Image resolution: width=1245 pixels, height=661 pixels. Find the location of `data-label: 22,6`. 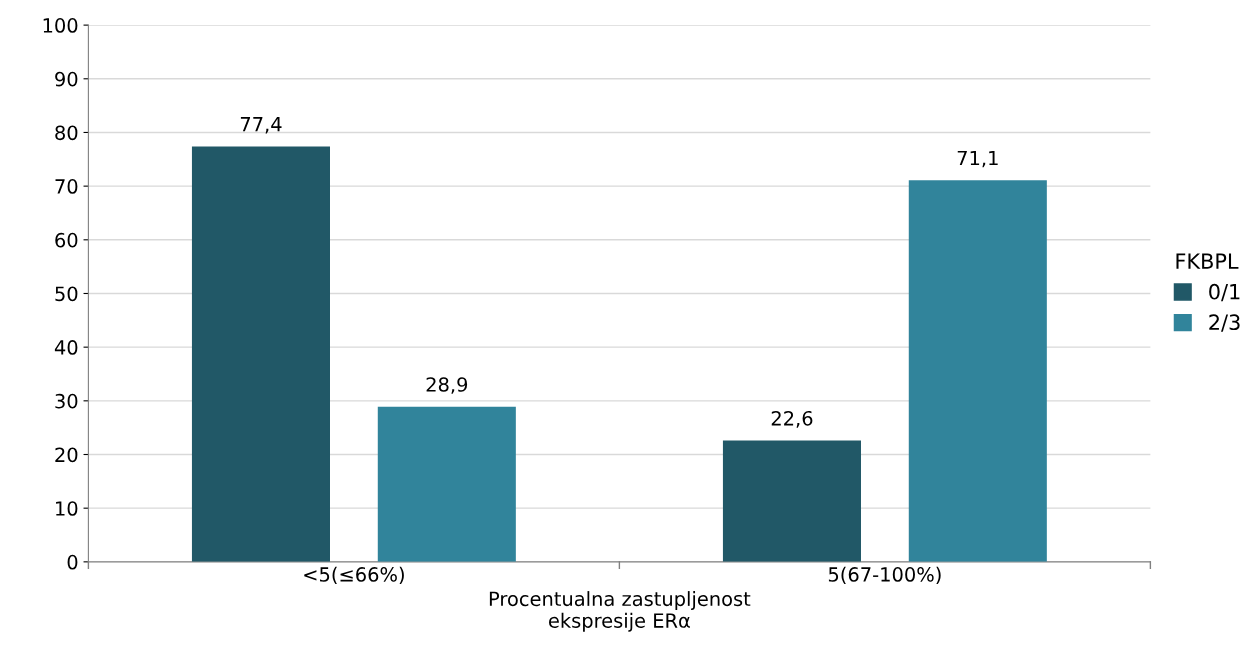

data-label: 22,6 is located at coordinates (792, 419).